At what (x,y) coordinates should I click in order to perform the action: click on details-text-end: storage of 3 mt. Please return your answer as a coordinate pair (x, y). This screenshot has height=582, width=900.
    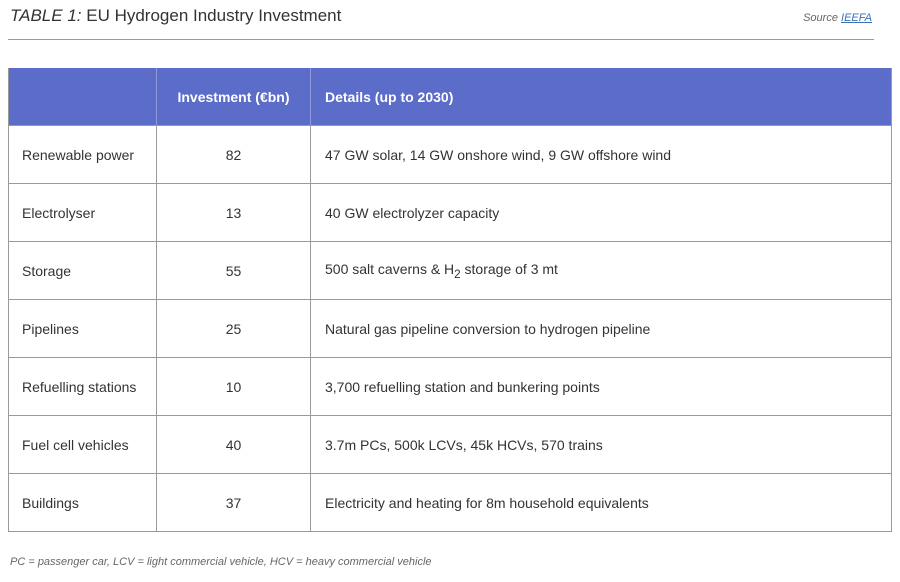
    Looking at the image, I should click on (509, 268).